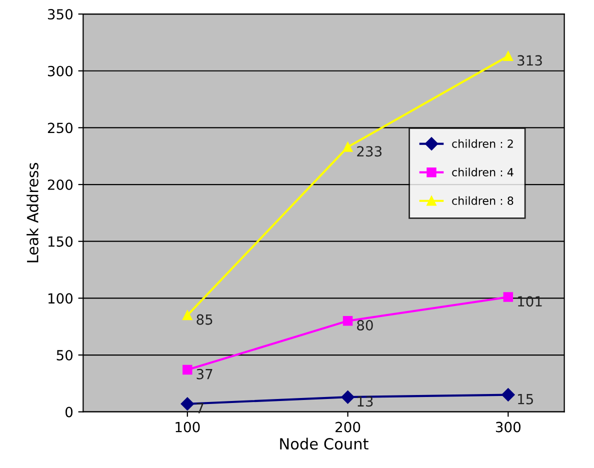  I want to click on y-tick-label: 250, so click(60, 128).